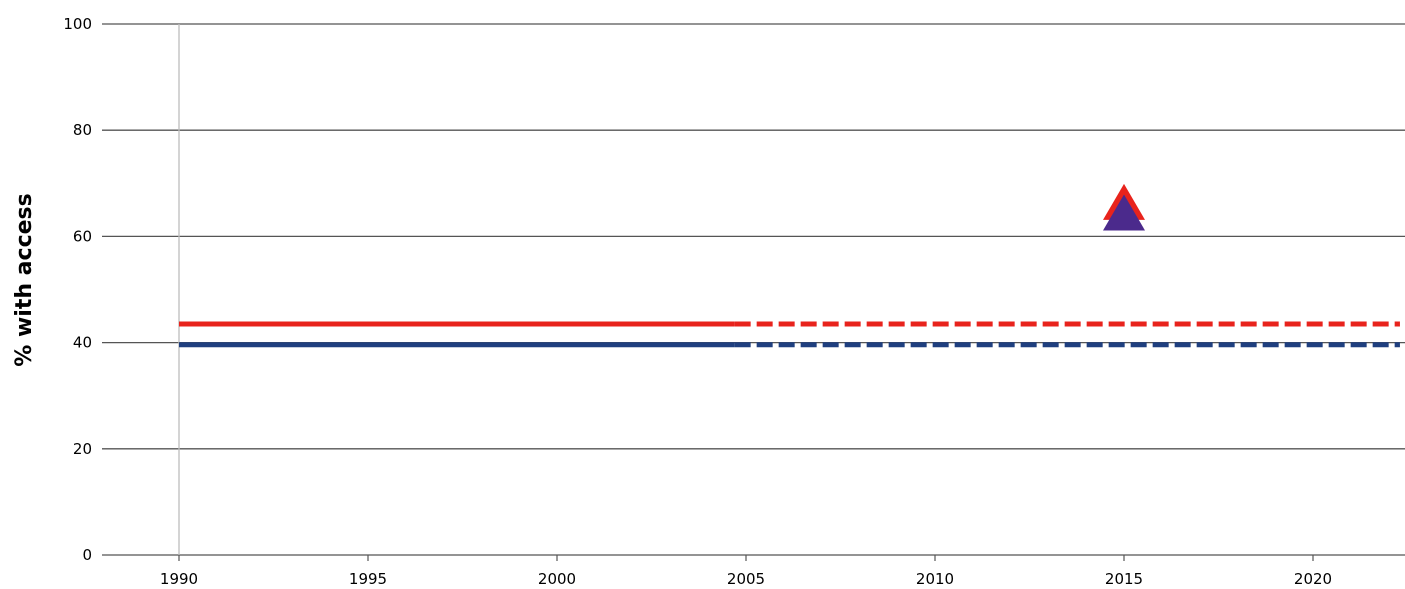  I want to click on target-markers, so click(1124, 207).